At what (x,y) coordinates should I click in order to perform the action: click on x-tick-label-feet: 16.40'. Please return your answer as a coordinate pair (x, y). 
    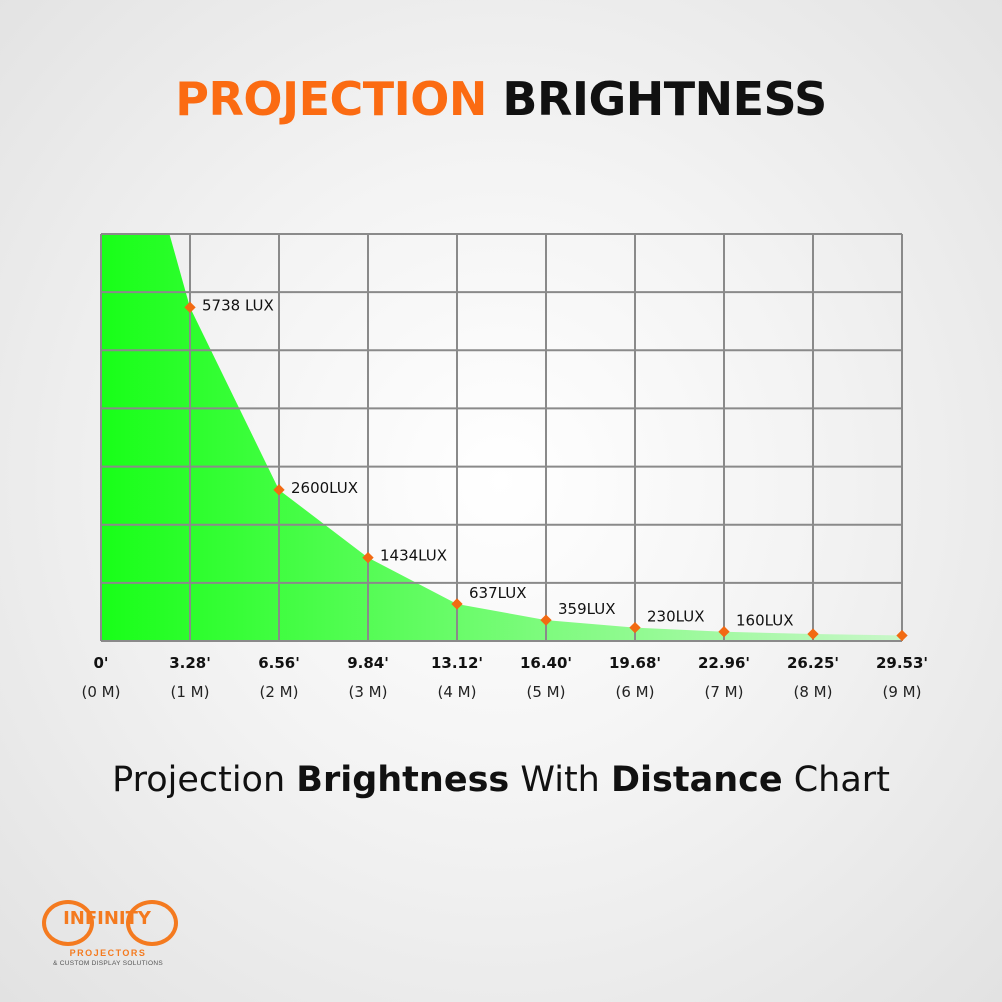
    Looking at the image, I should click on (546, 663).